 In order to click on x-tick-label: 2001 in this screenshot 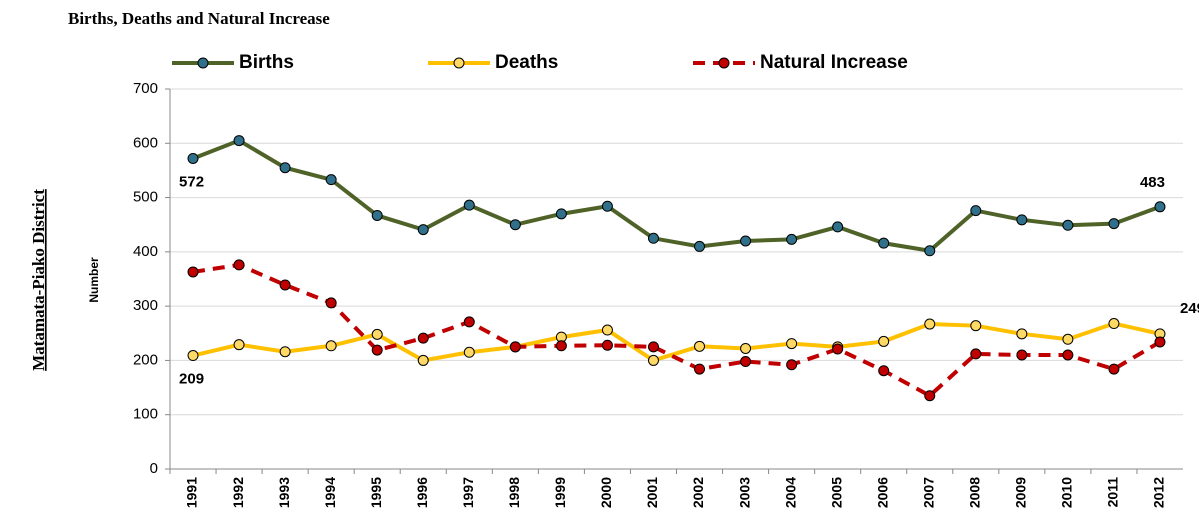, I will do `click(652, 492)`.